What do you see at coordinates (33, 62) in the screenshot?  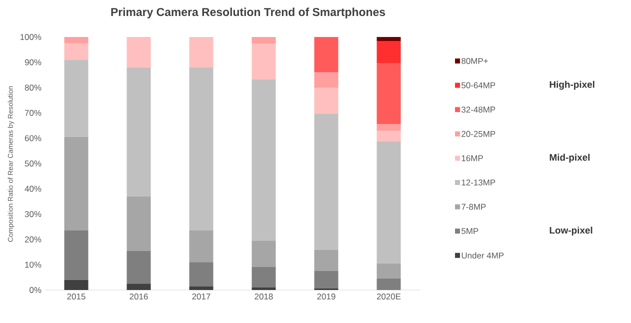 I see `y-tick-label: 90%` at bounding box center [33, 62].